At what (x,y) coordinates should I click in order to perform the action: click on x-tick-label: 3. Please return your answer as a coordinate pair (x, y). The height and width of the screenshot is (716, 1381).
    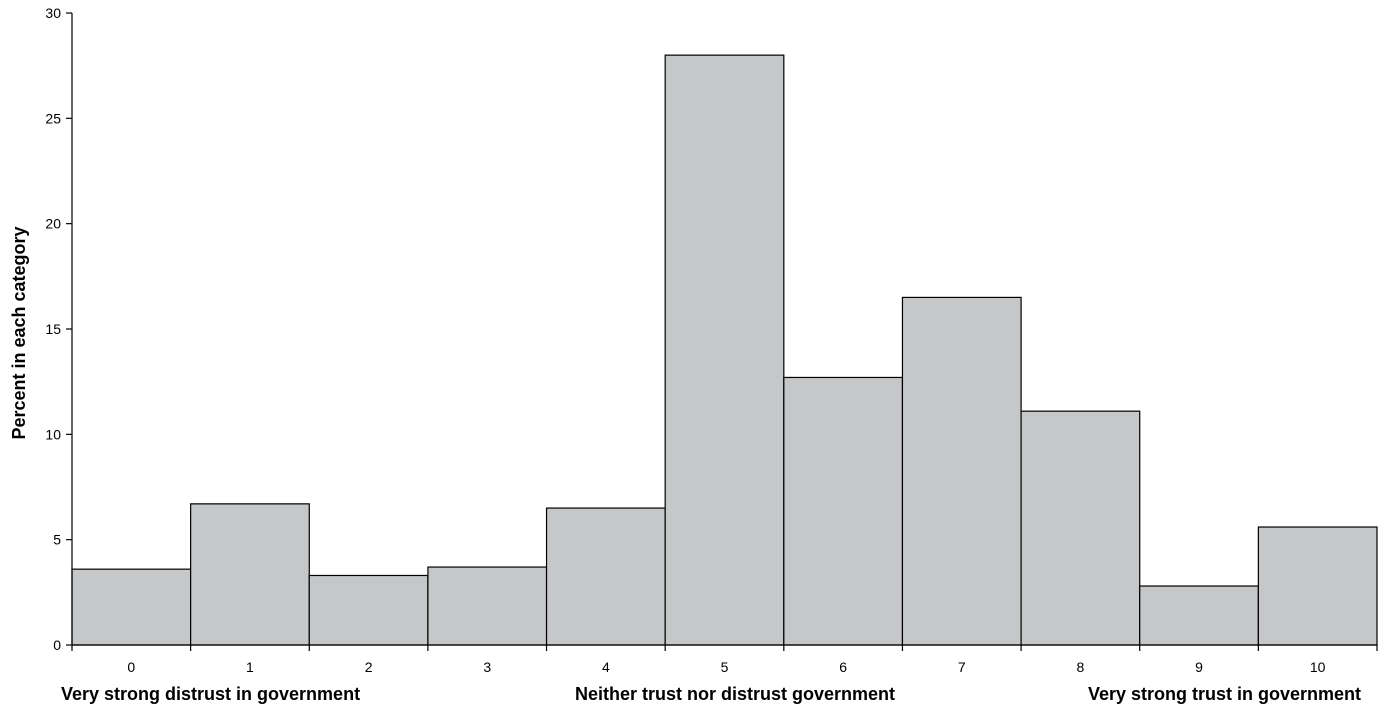
    Looking at the image, I should click on (487, 667).